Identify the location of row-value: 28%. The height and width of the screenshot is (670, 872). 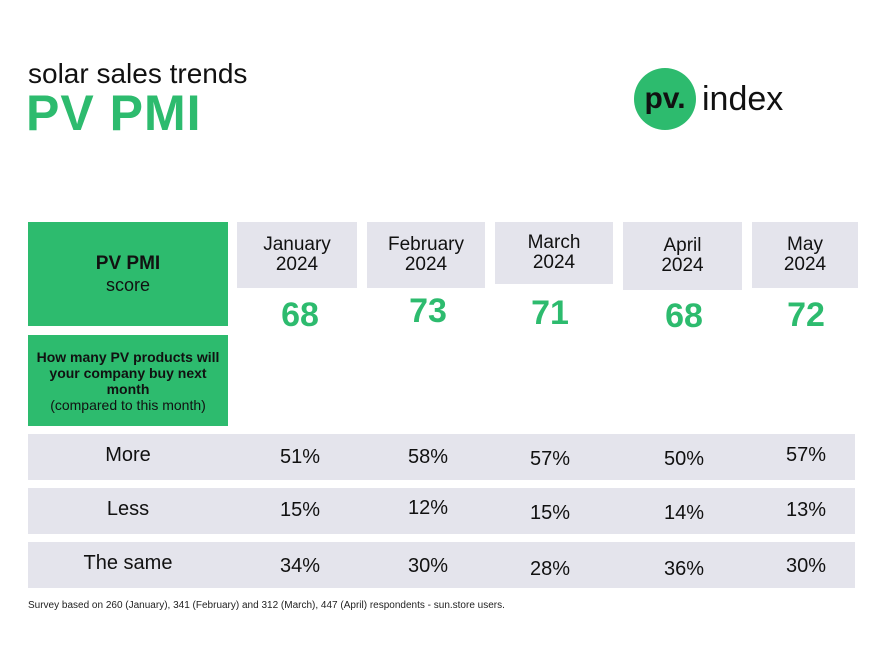
(550, 569).